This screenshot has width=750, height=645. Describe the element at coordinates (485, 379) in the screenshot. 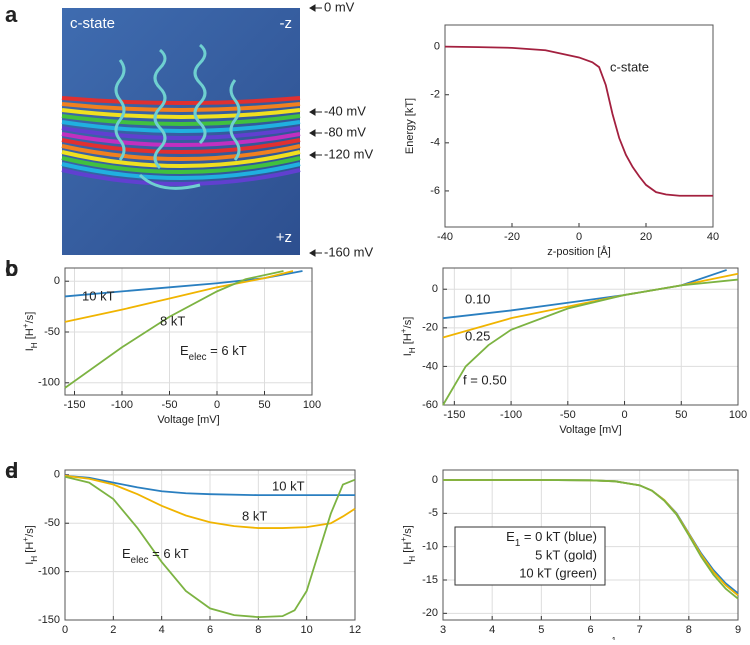

I see `annotation: f = 0.50` at that location.